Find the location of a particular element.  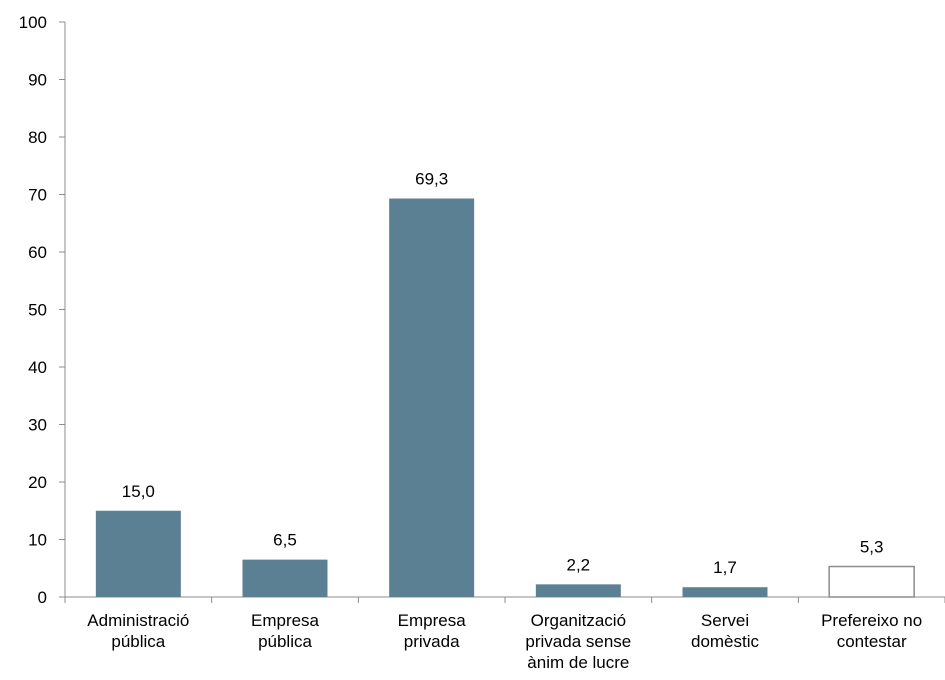

y-tick-label: 20 is located at coordinates (37, 482).